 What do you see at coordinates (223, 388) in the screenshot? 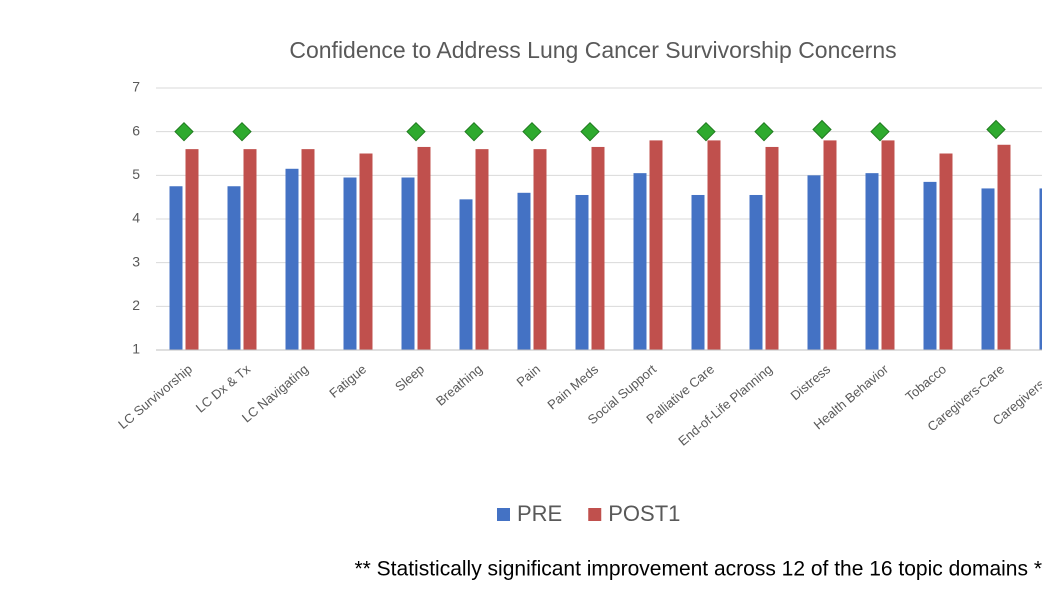
I see `x-tick-label: LC Dx & Tx` at bounding box center [223, 388].